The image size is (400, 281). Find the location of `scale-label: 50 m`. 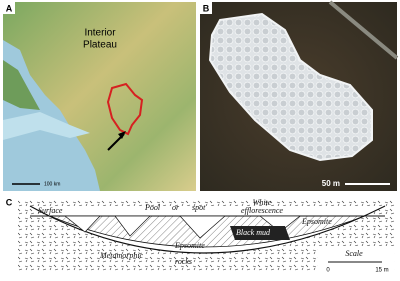

scale-label: 50 m is located at coordinates (331, 183).